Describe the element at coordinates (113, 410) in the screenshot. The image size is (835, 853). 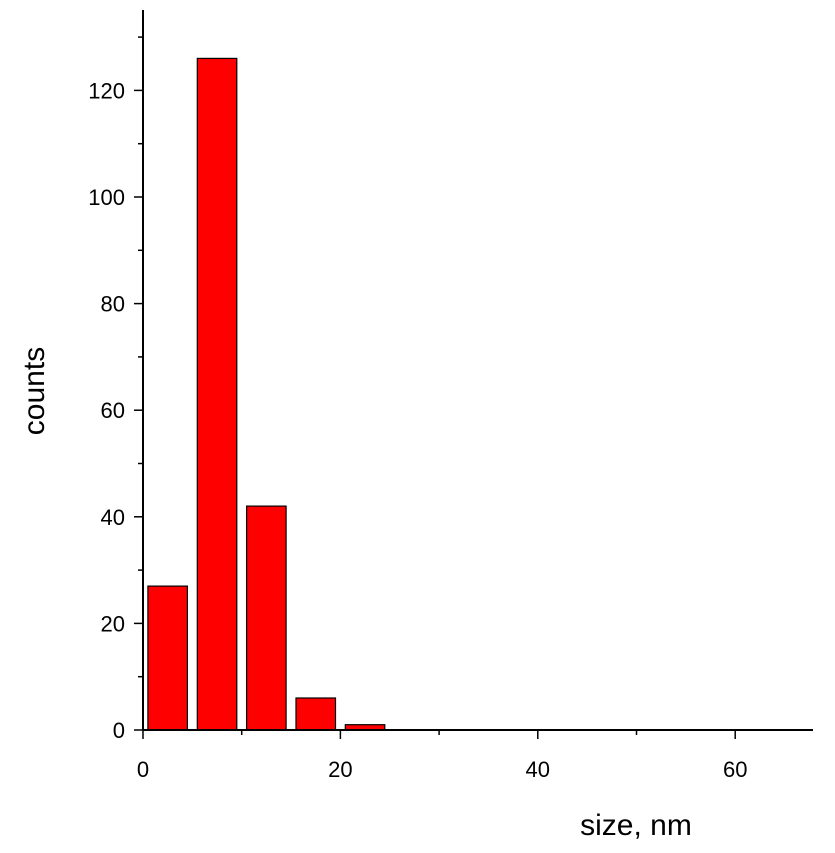
I see `y-tick-label: 60` at that location.